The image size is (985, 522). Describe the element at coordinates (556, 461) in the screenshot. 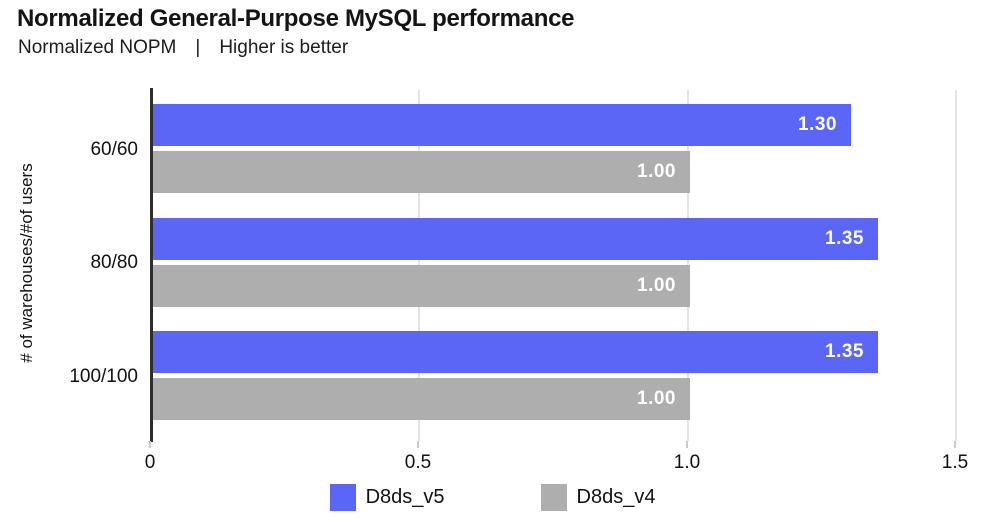

I see `x-axis: 0 0.5 1.0 1.5` at that location.